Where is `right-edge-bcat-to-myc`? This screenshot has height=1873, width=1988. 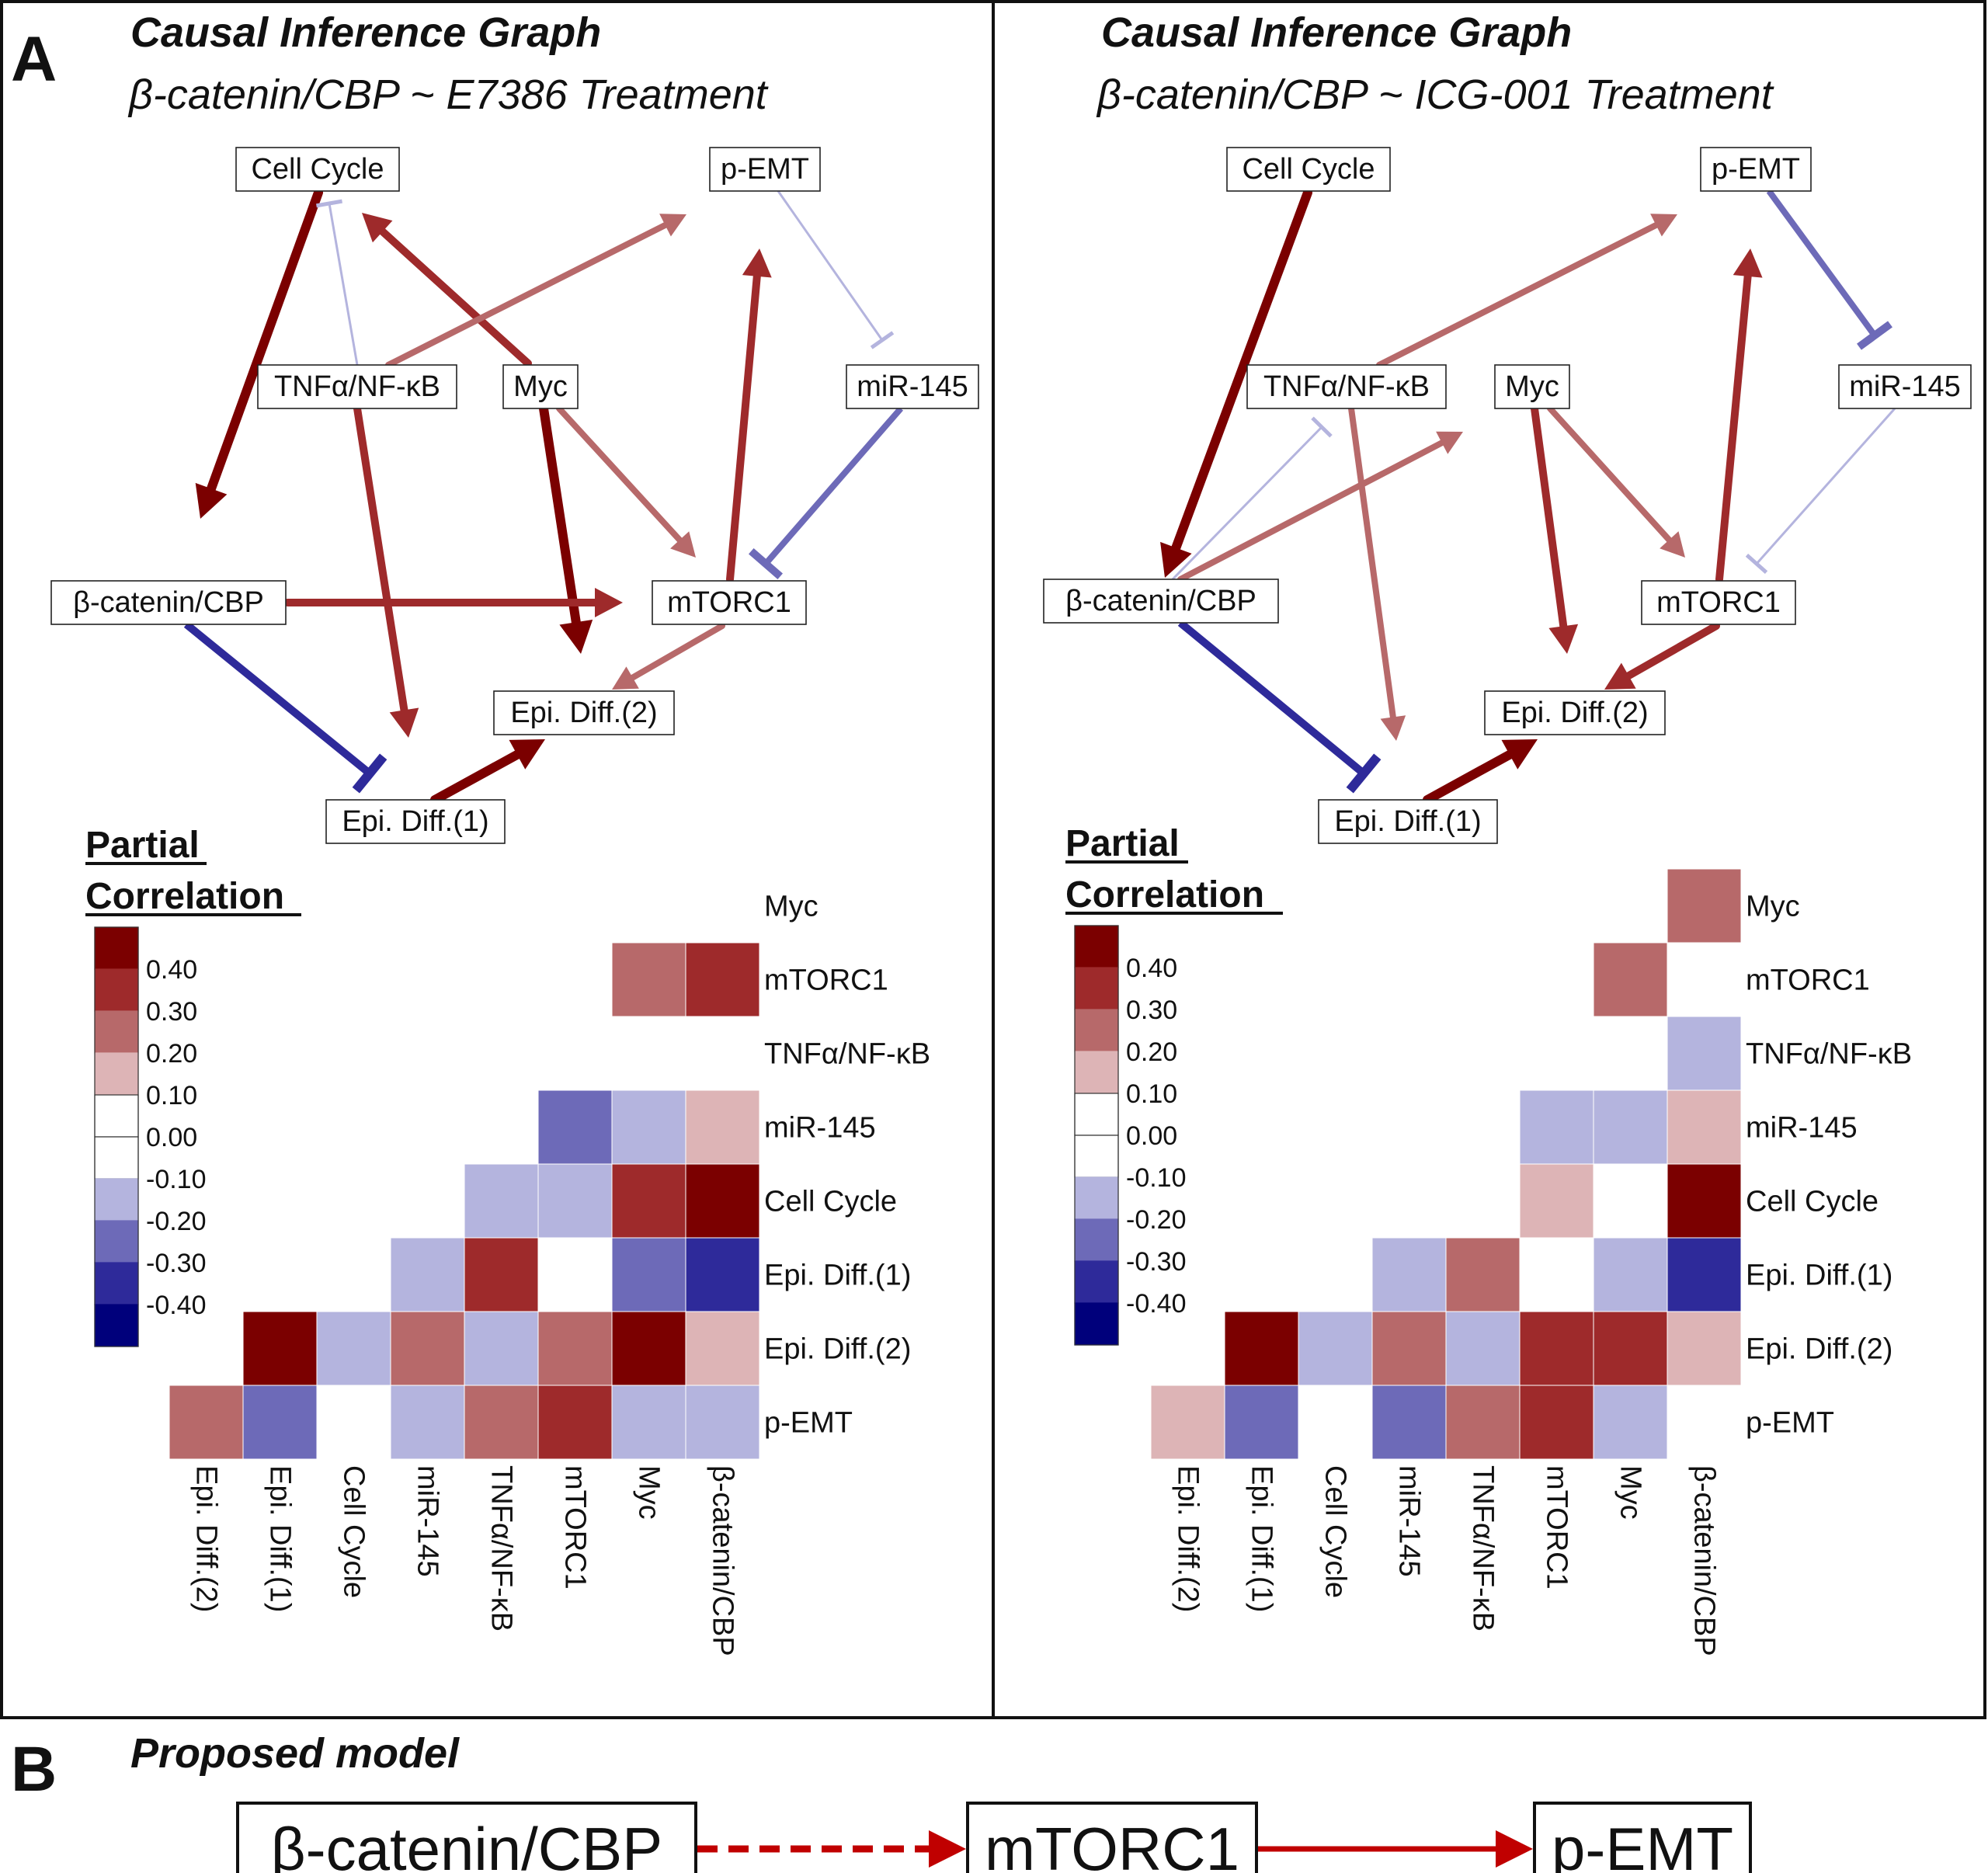
right-edge-bcat-to-myc is located at coordinates (1320, 507).